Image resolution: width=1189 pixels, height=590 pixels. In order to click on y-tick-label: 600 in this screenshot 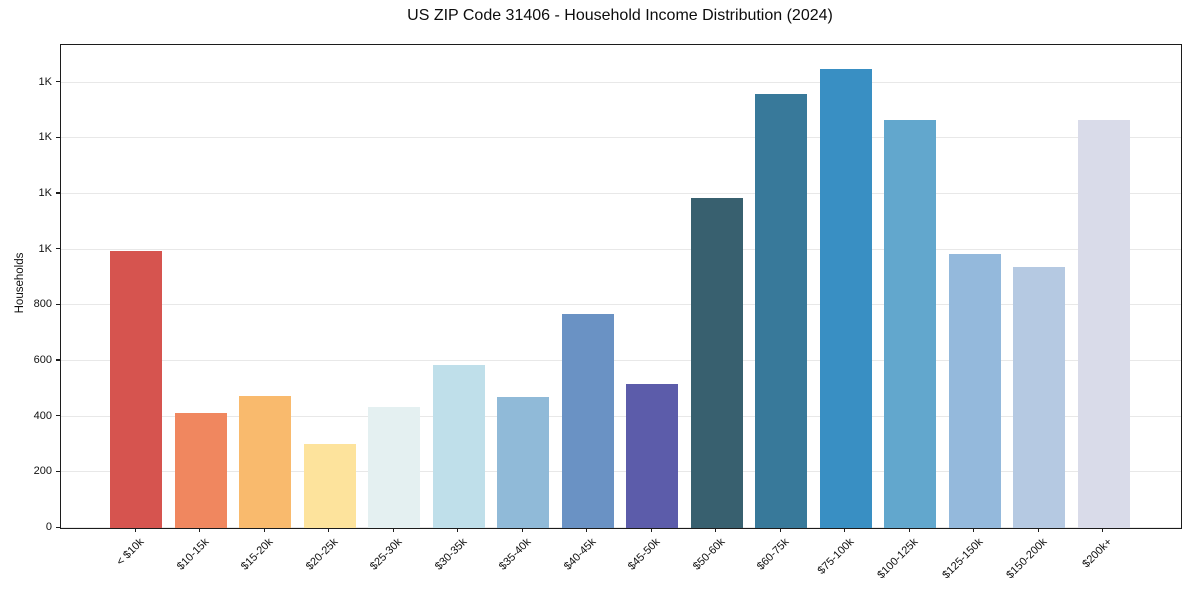, I will do `click(42, 359)`.